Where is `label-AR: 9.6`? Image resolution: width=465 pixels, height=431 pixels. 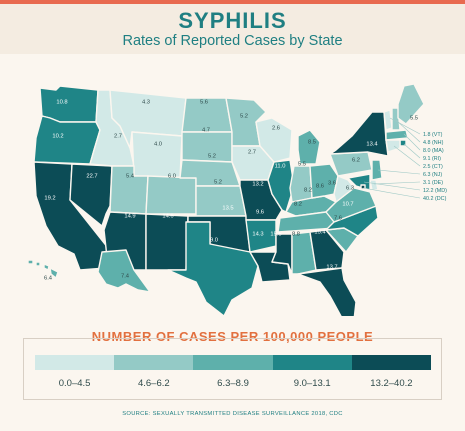 label-AR: 9.6 is located at coordinates (260, 213).